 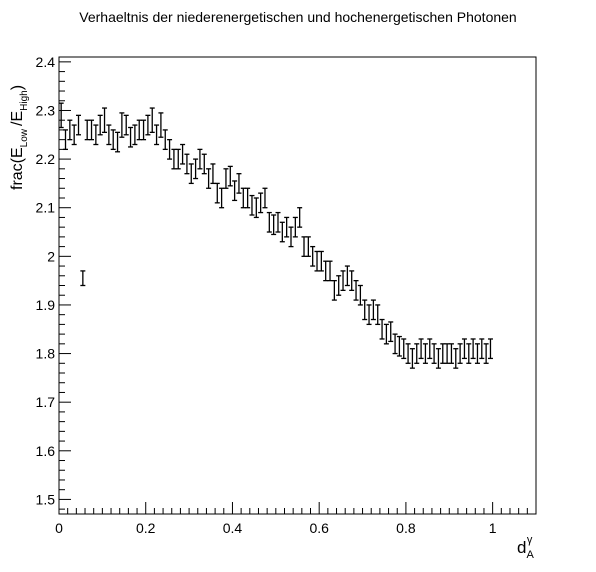 I want to click on x-label-base: d, so click(x=521, y=547).